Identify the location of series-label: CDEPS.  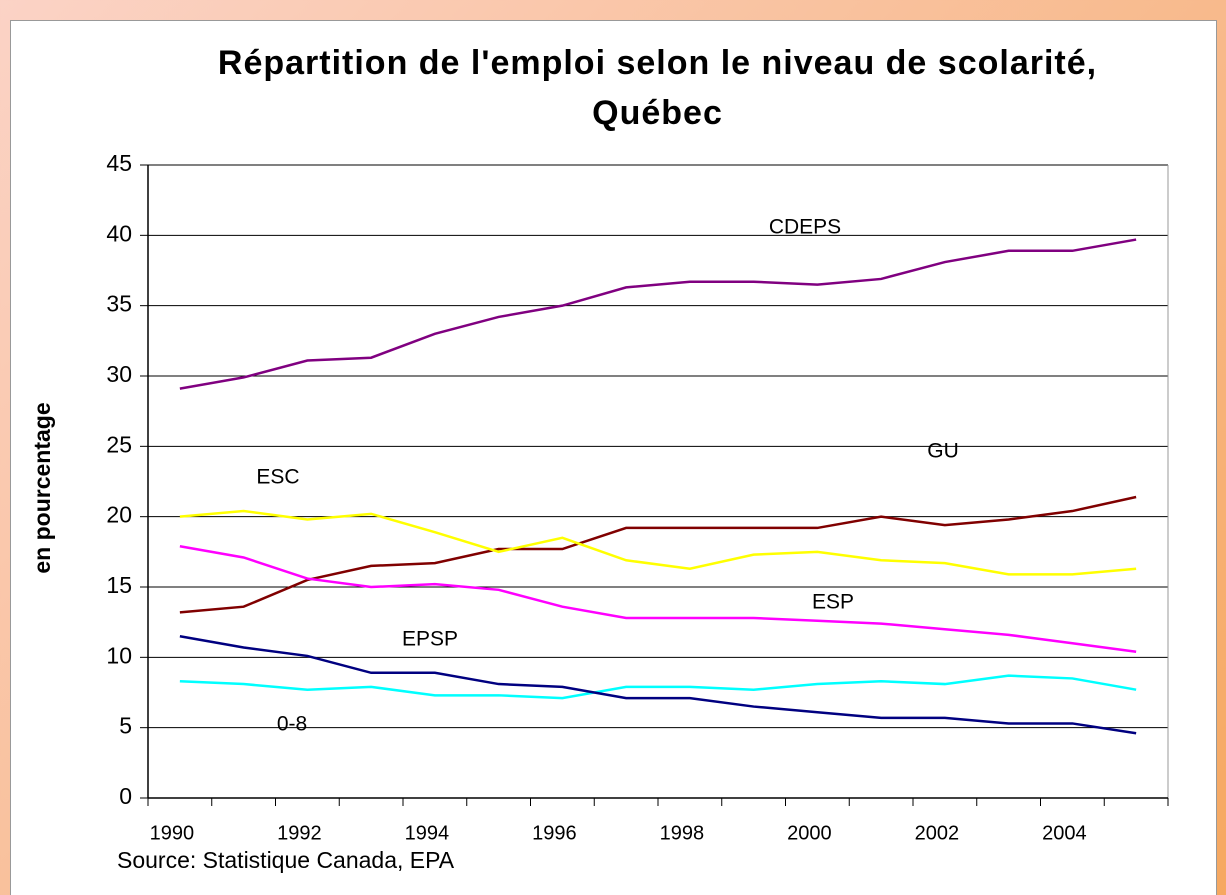
(805, 227).